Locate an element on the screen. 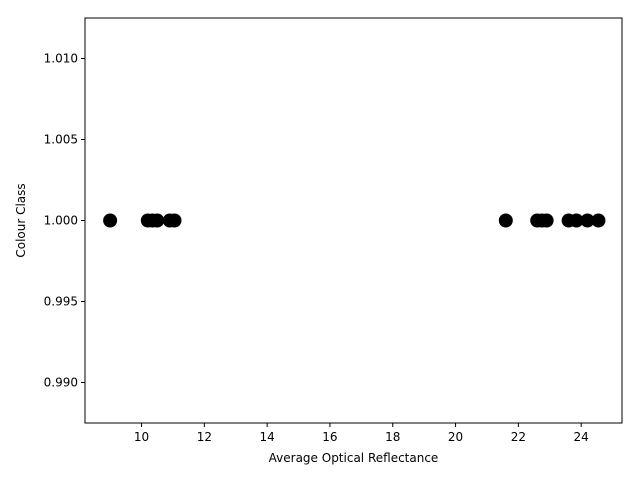 This screenshot has width=640, height=484. points-layer is located at coordinates (354, 220).